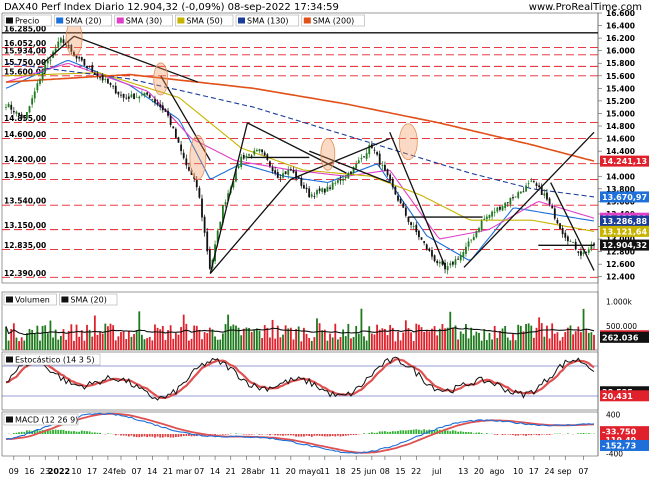 The width and height of the screenshot is (650, 483). What do you see at coordinates (620, 337) in the screenshot?
I see `volume-badge: 262.036` at bounding box center [620, 337].